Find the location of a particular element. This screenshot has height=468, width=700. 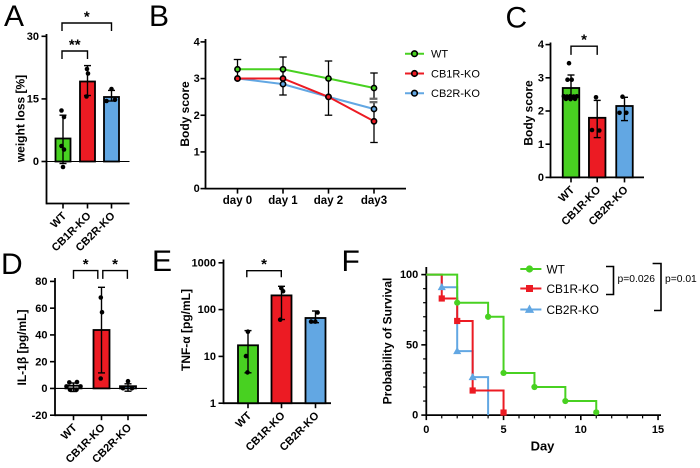

svg-text: 30 is located at coordinates (33, 37).